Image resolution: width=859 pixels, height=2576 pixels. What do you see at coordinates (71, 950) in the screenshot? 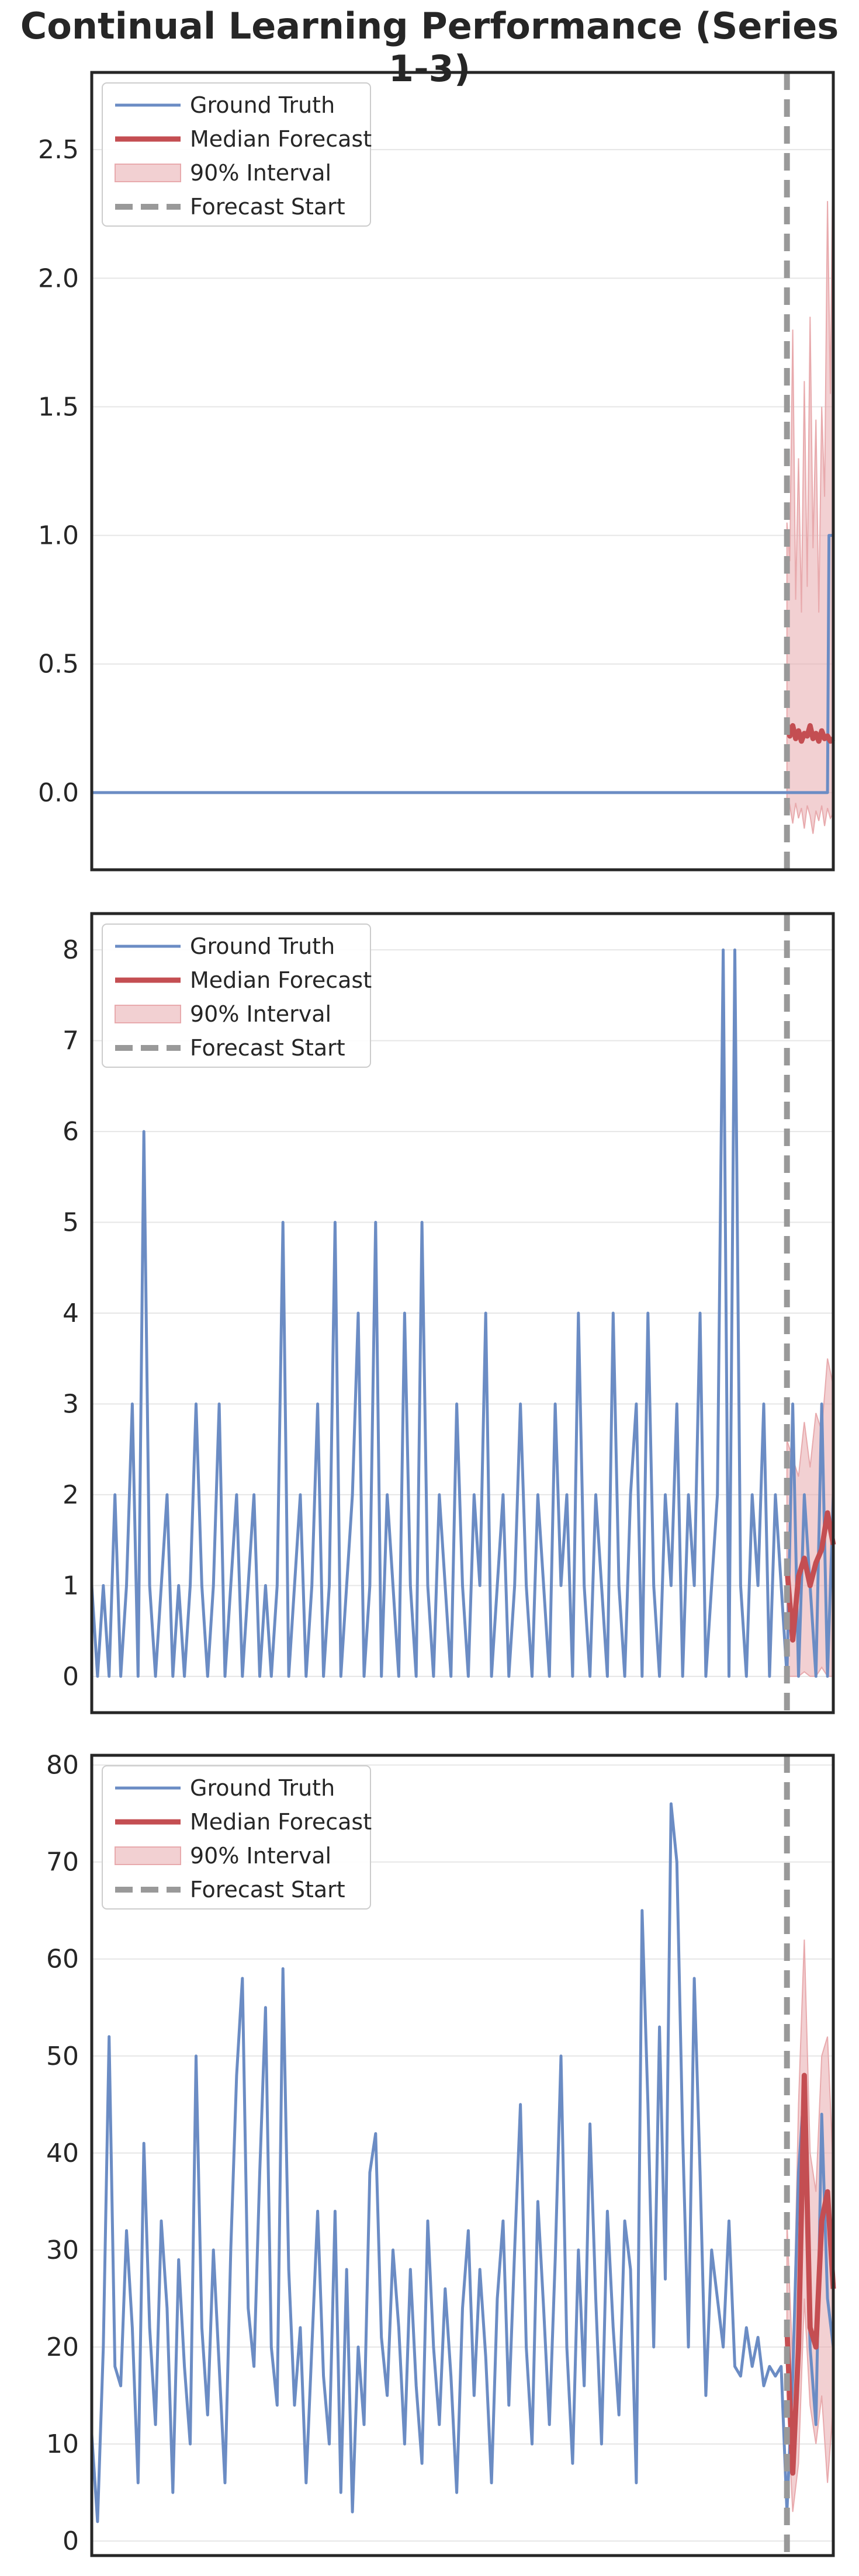
I see `y-tick-label: 8` at bounding box center [71, 950].